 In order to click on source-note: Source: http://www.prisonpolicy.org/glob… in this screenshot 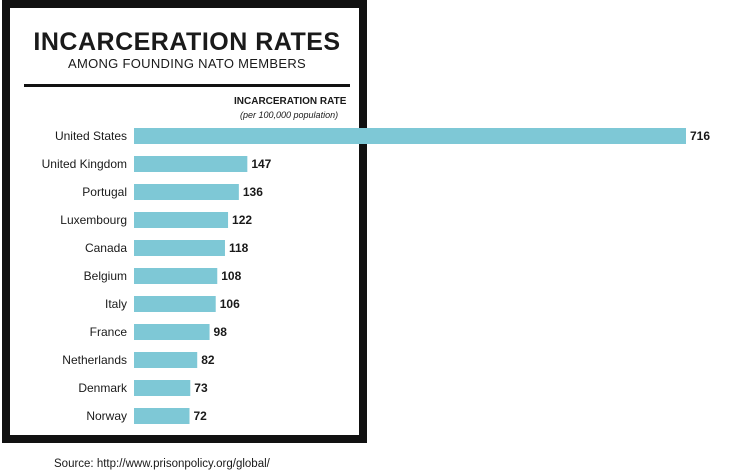, I will do `click(162, 464)`.